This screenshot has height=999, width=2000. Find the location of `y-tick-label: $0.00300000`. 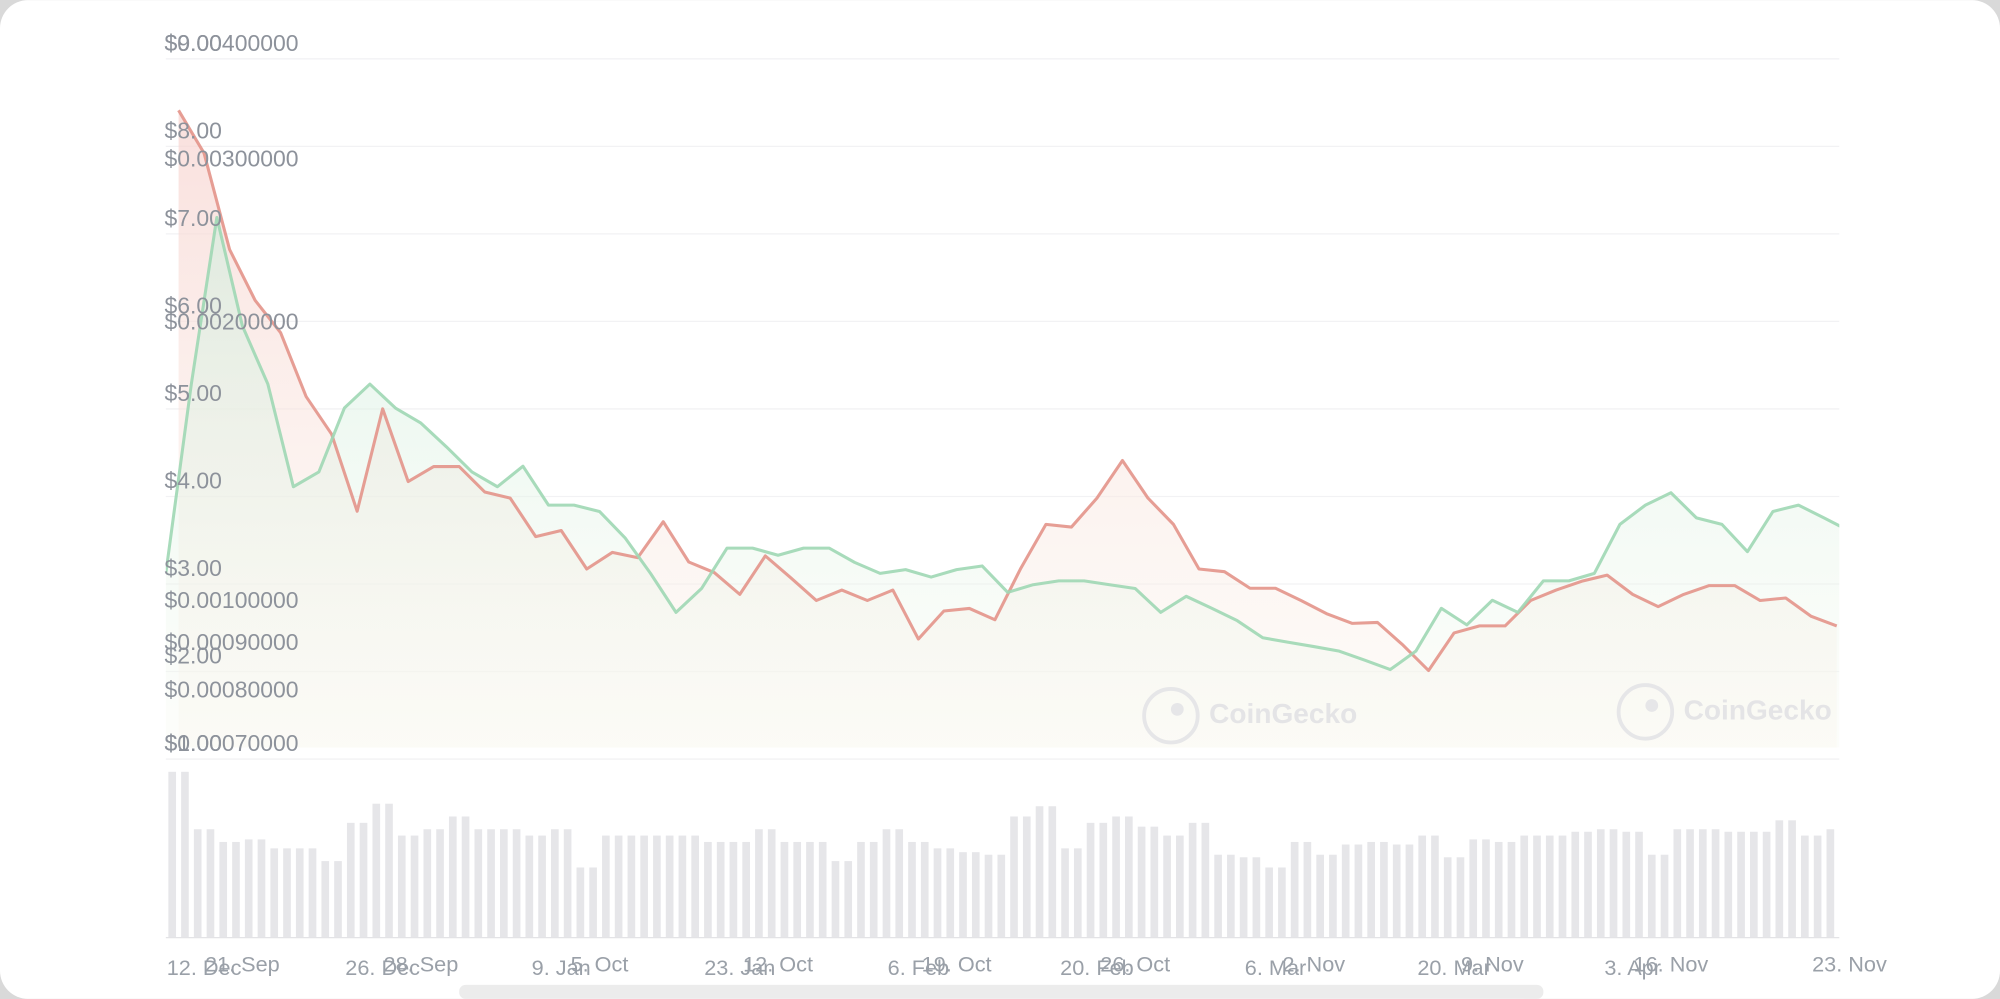

y-tick-label: $0.00300000 is located at coordinates (232, 158).